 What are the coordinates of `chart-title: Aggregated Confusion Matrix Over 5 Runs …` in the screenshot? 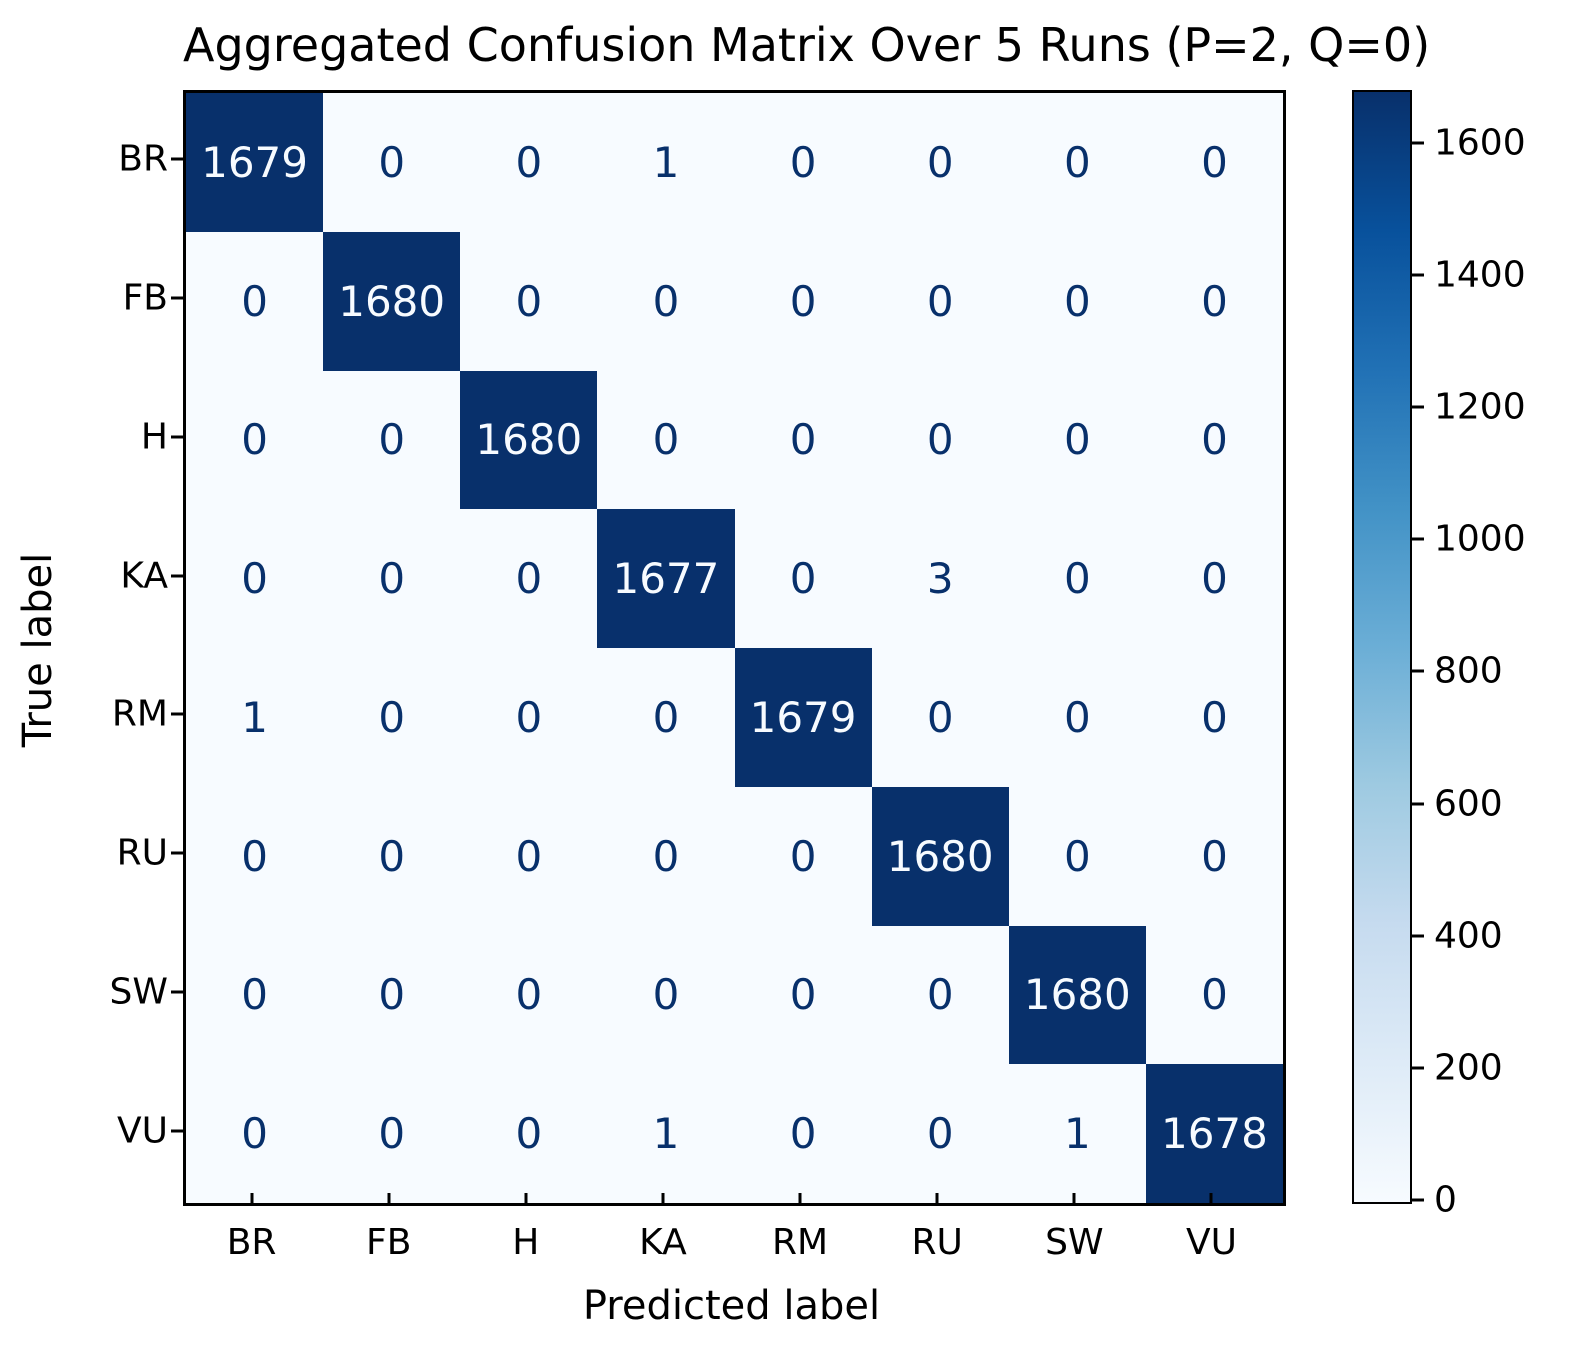 It's located at (807, 45).